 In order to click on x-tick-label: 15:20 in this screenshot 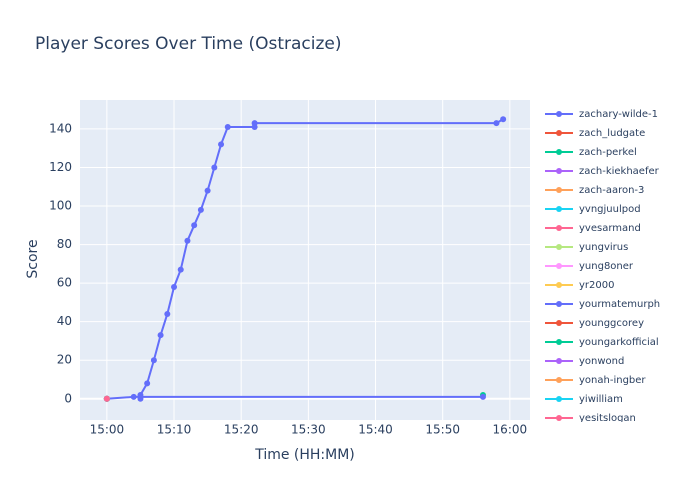, I will do `click(241, 430)`.